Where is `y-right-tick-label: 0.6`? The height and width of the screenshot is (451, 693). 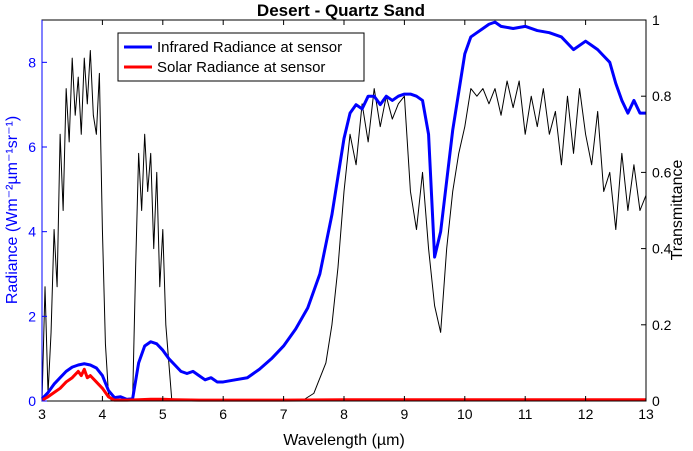 y-right-tick-label: 0.6 is located at coordinates (662, 172).